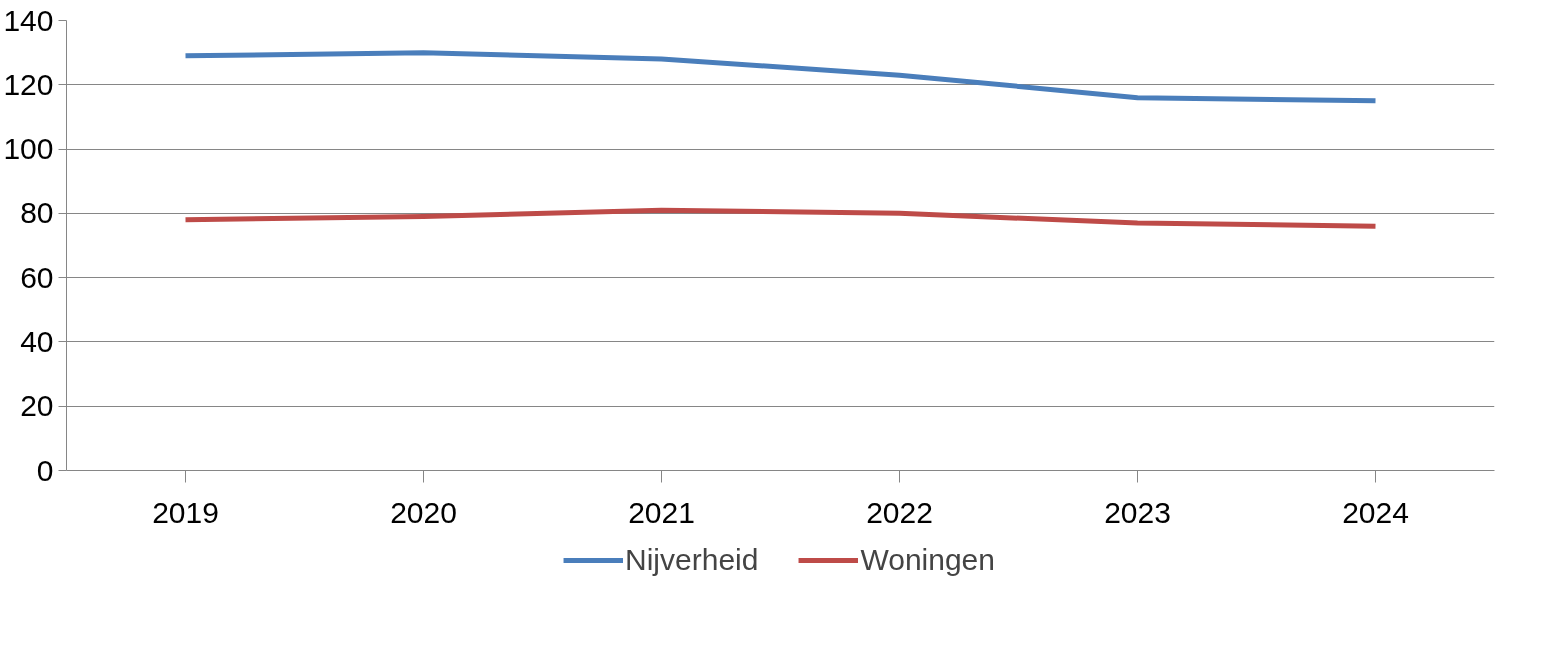  What do you see at coordinates (45, 470) in the screenshot?
I see `y-tick-label: 0` at bounding box center [45, 470].